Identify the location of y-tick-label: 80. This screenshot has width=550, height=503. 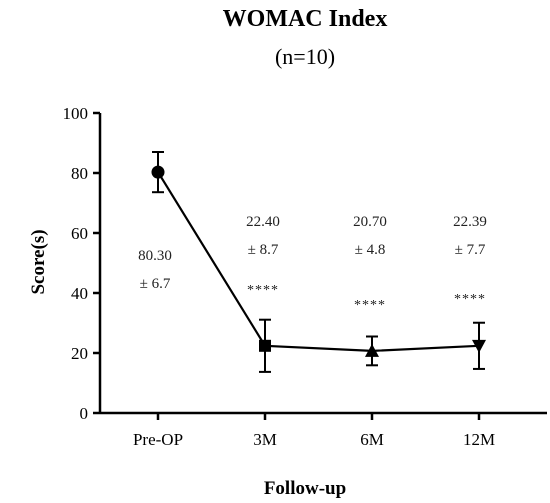
(79, 173).